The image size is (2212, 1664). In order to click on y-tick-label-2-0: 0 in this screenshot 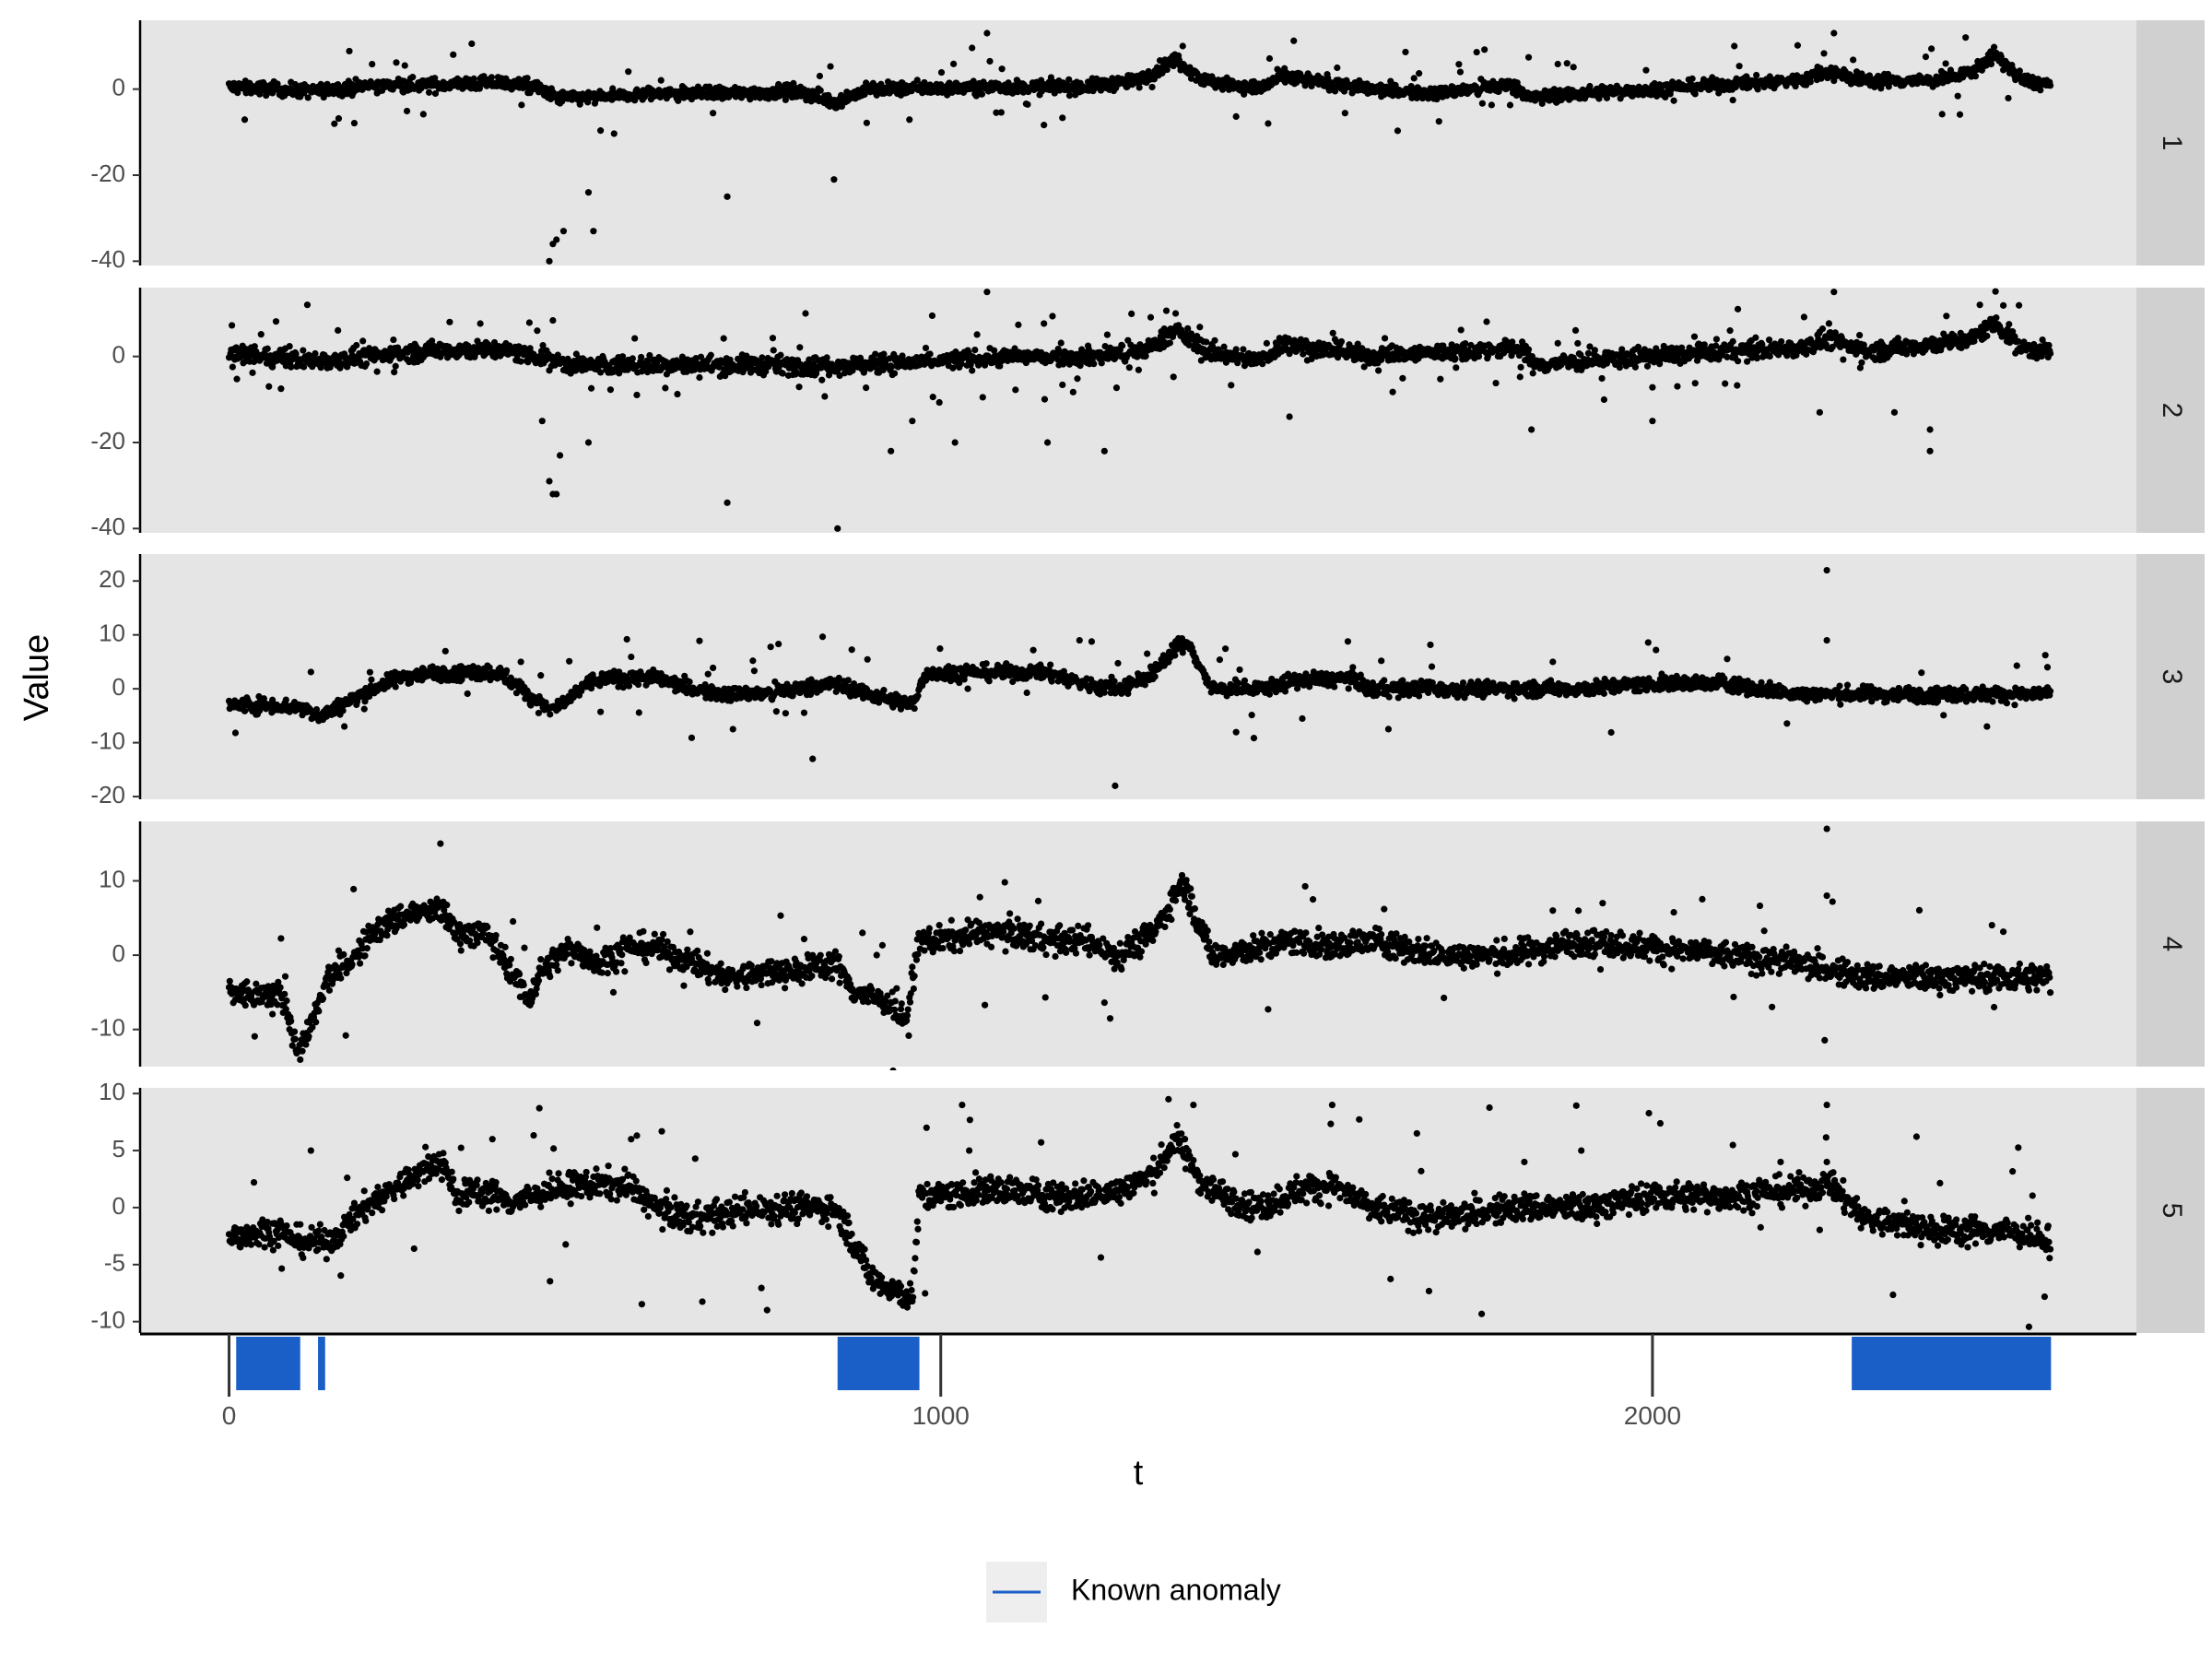, I will do `click(118, 355)`.